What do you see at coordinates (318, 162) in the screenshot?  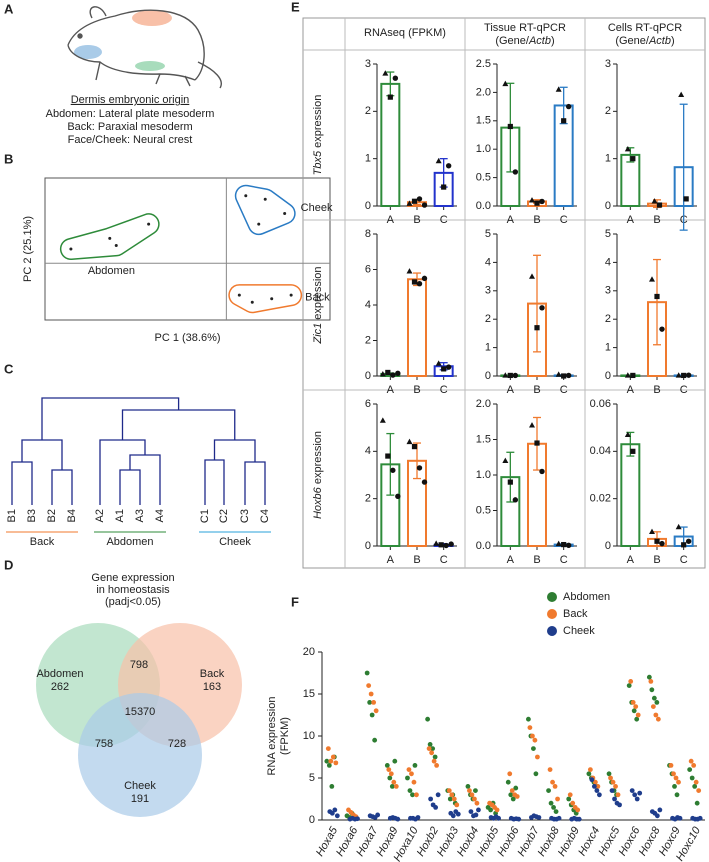 I see `row-gene: Tbx5` at bounding box center [318, 162].